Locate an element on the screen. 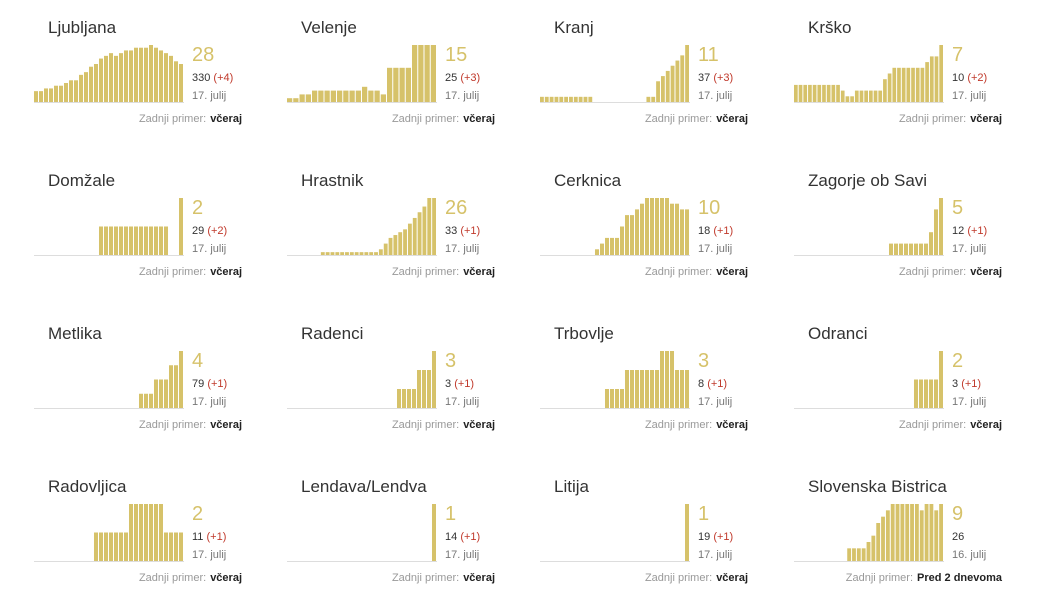  total-cases-line: 25 (+3) is located at coordinates (462, 78).